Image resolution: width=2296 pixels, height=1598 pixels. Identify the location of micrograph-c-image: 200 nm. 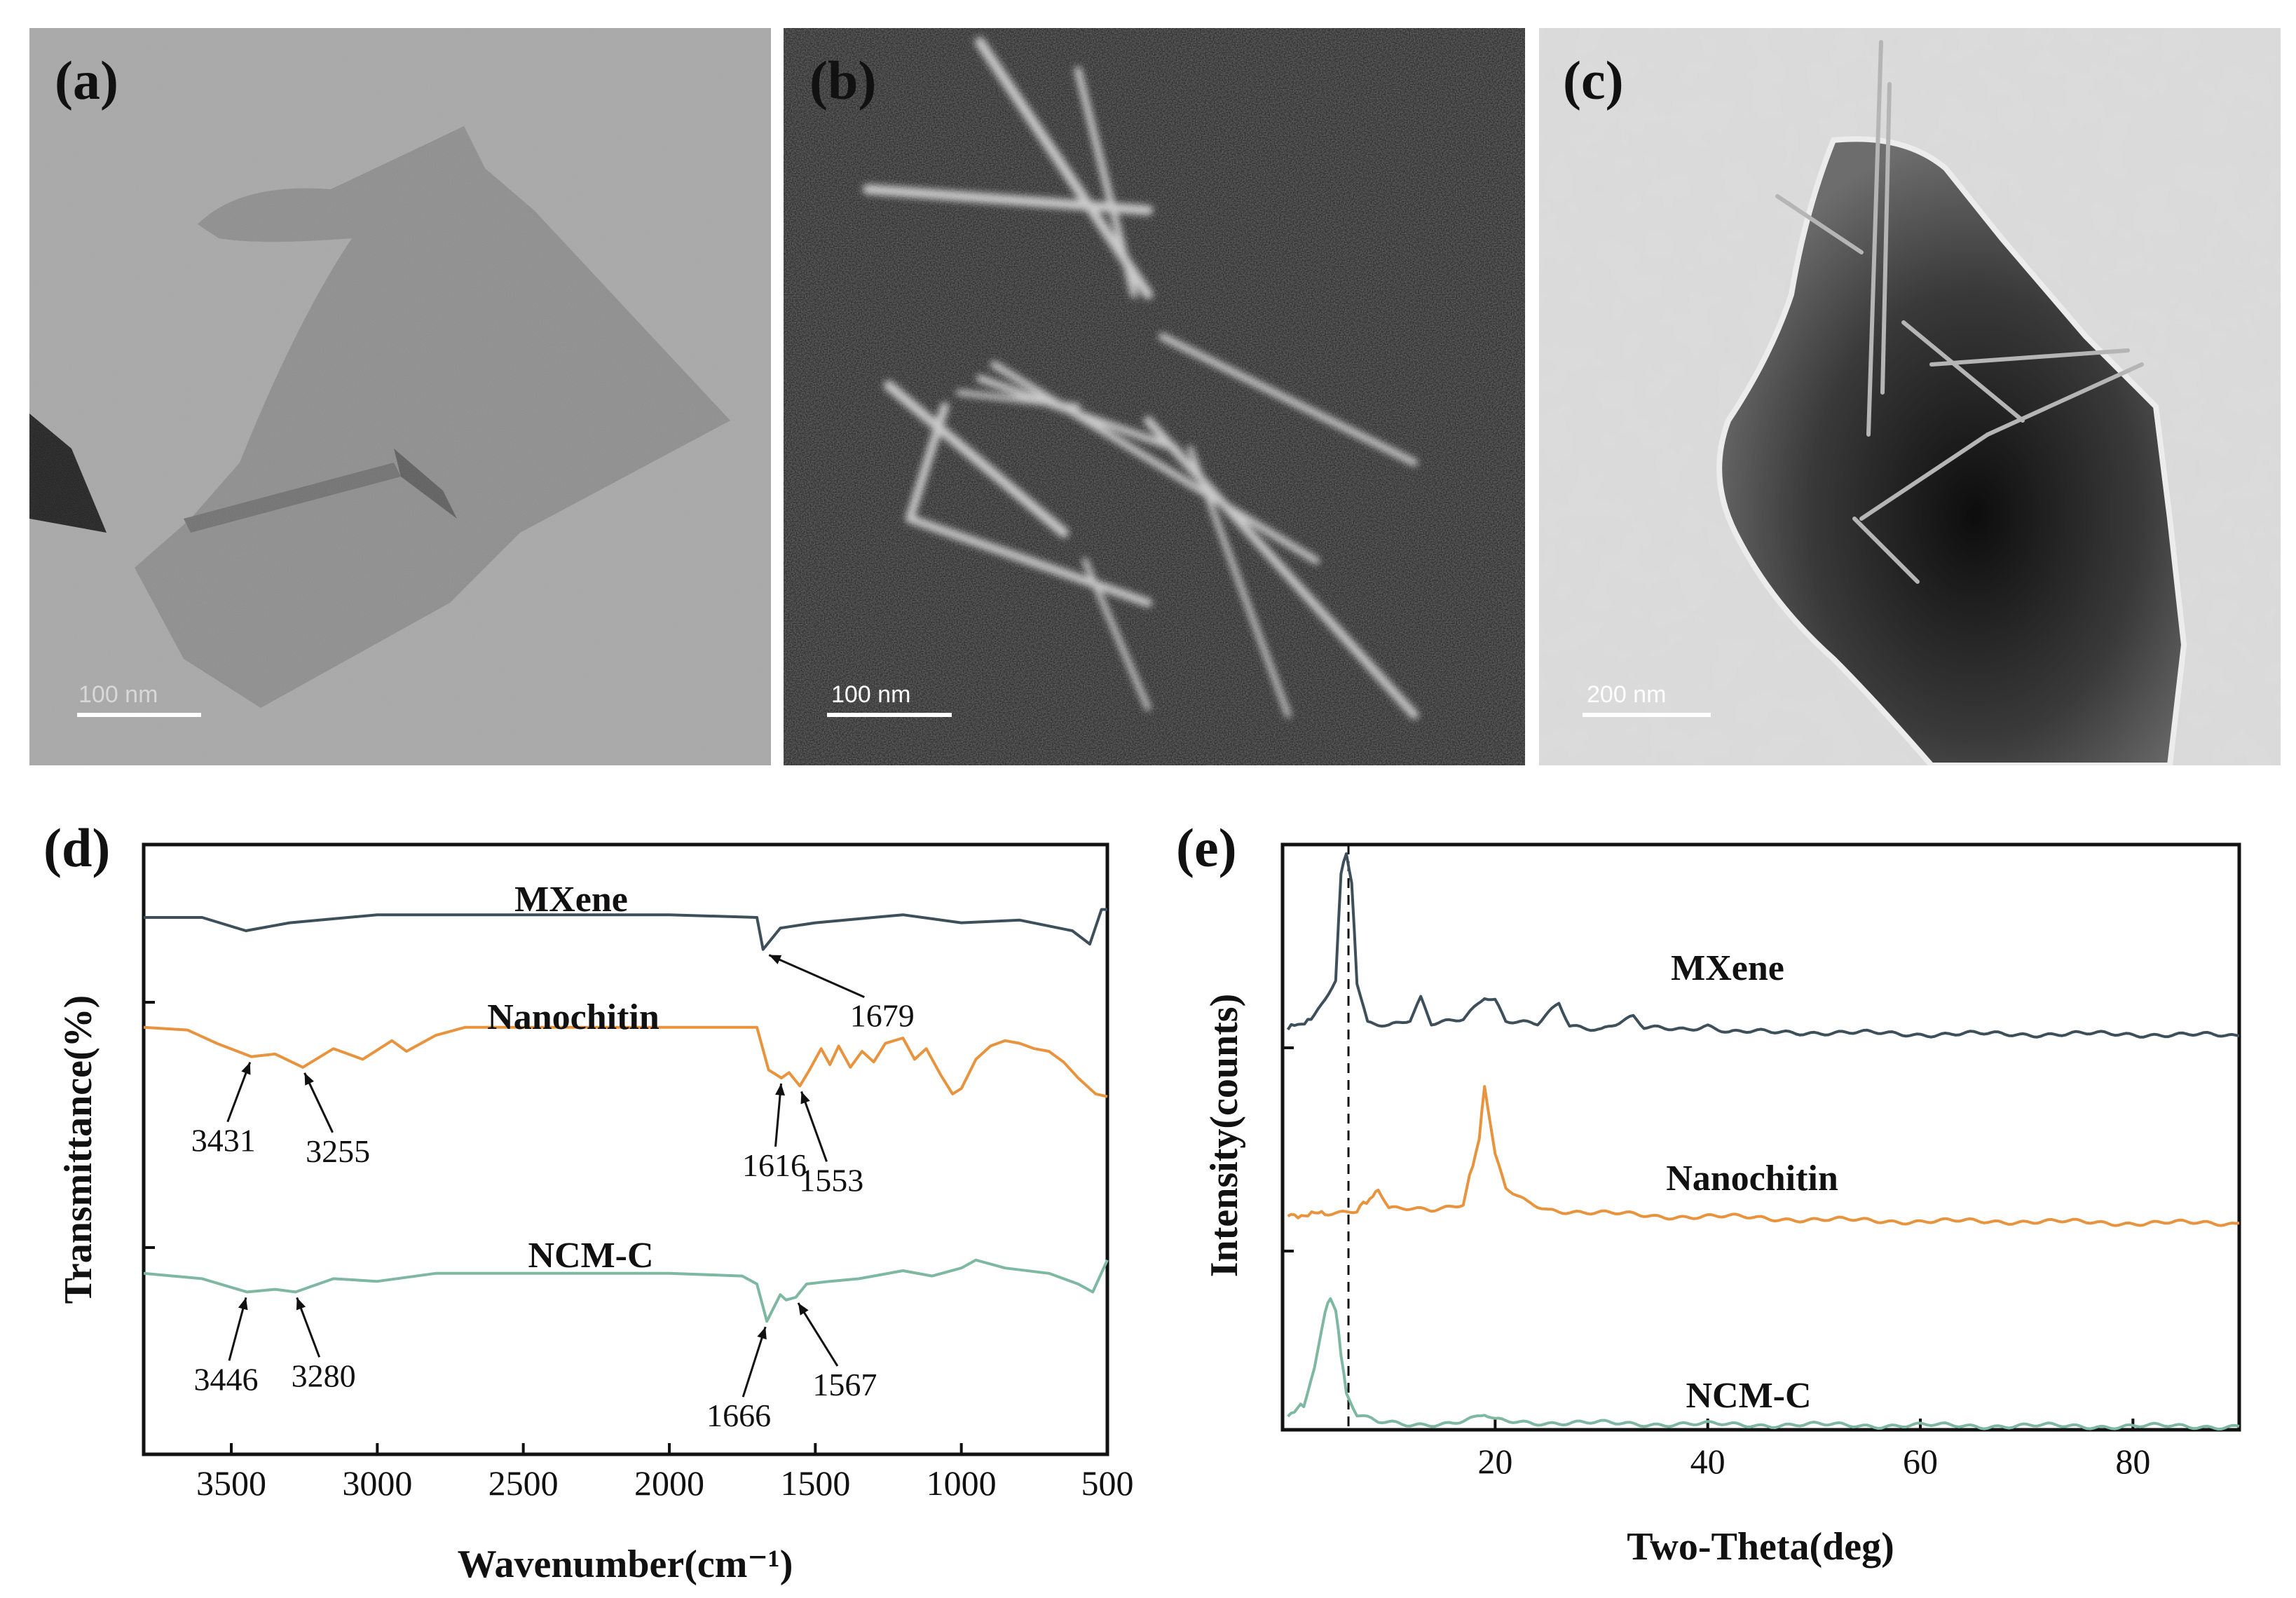
(1910, 396).